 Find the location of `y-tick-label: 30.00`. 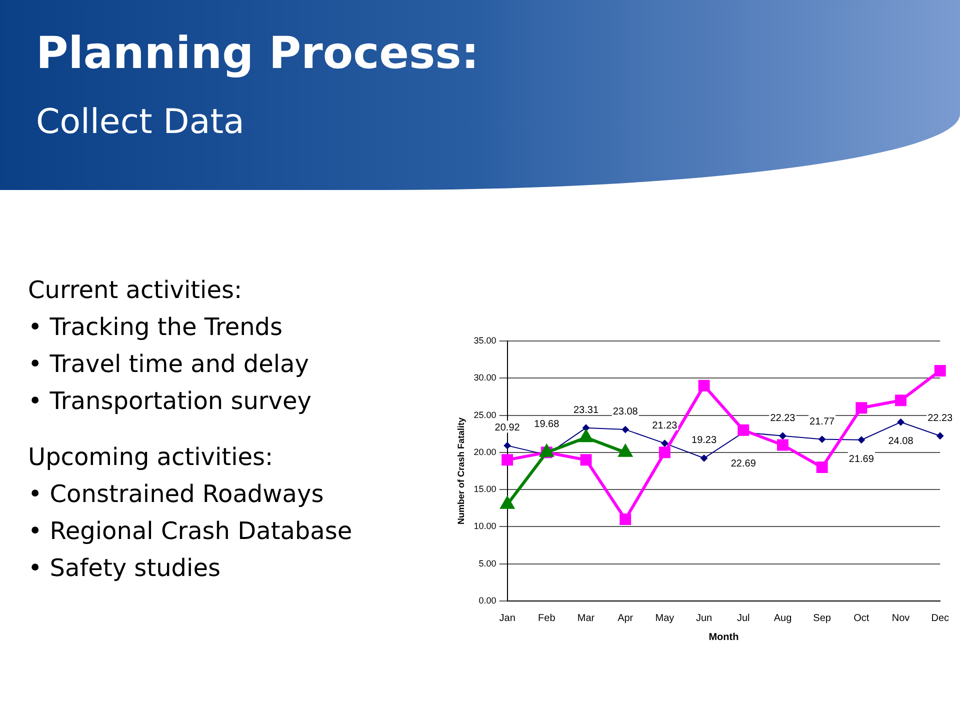

y-tick-label: 30.00 is located at coordinates (485, 377).